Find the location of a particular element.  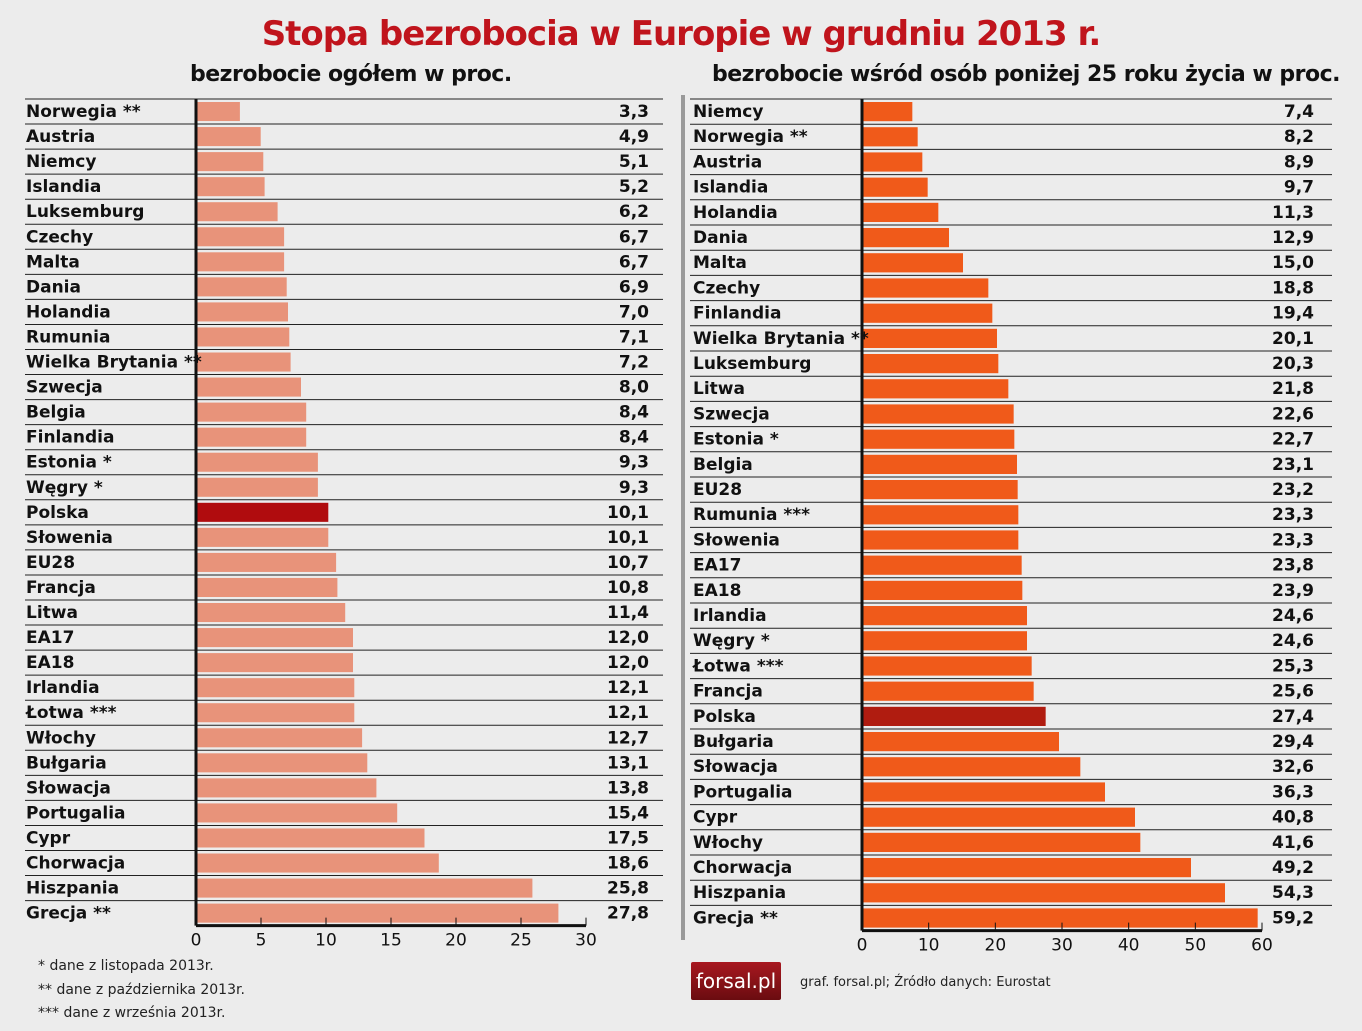

value-label: 12,9 is located at coordinates (1293, 238).